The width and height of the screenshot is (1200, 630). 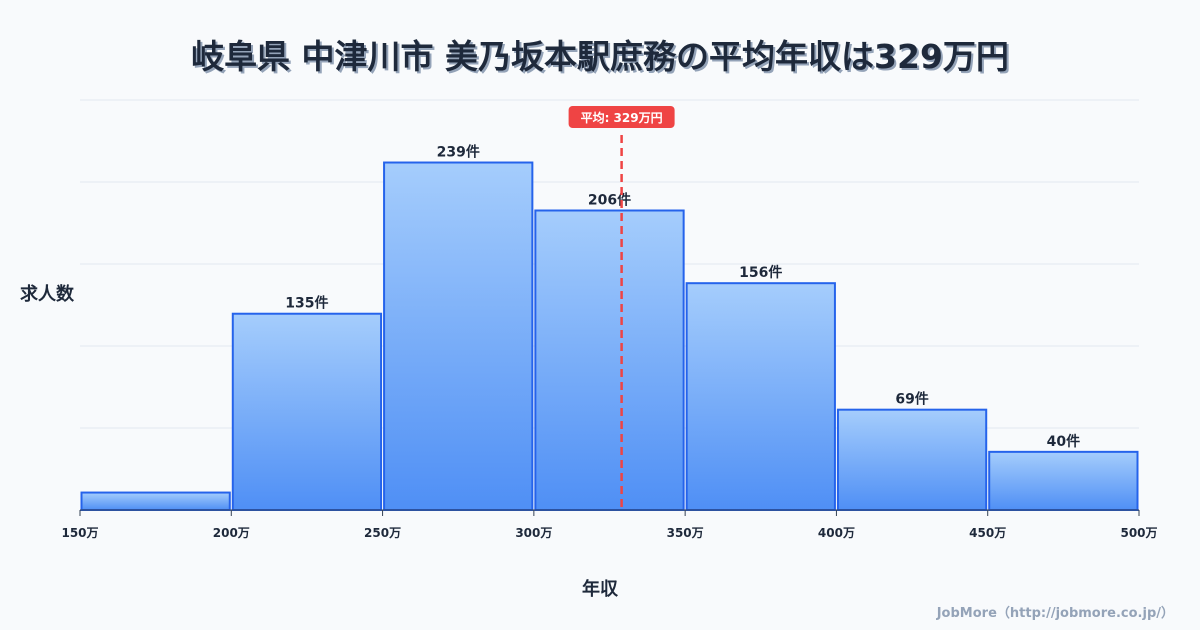 I want to click on bar-value-label: 156件, so click(x=760, y=272).